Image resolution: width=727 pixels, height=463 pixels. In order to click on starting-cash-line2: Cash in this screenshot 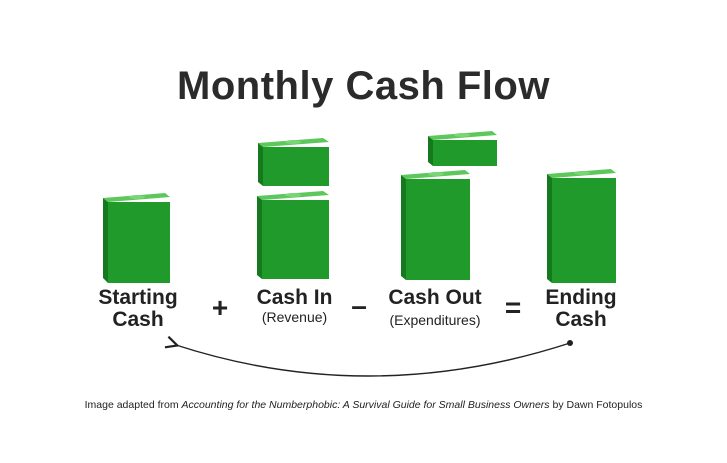, I will do `click(138, 319)`.